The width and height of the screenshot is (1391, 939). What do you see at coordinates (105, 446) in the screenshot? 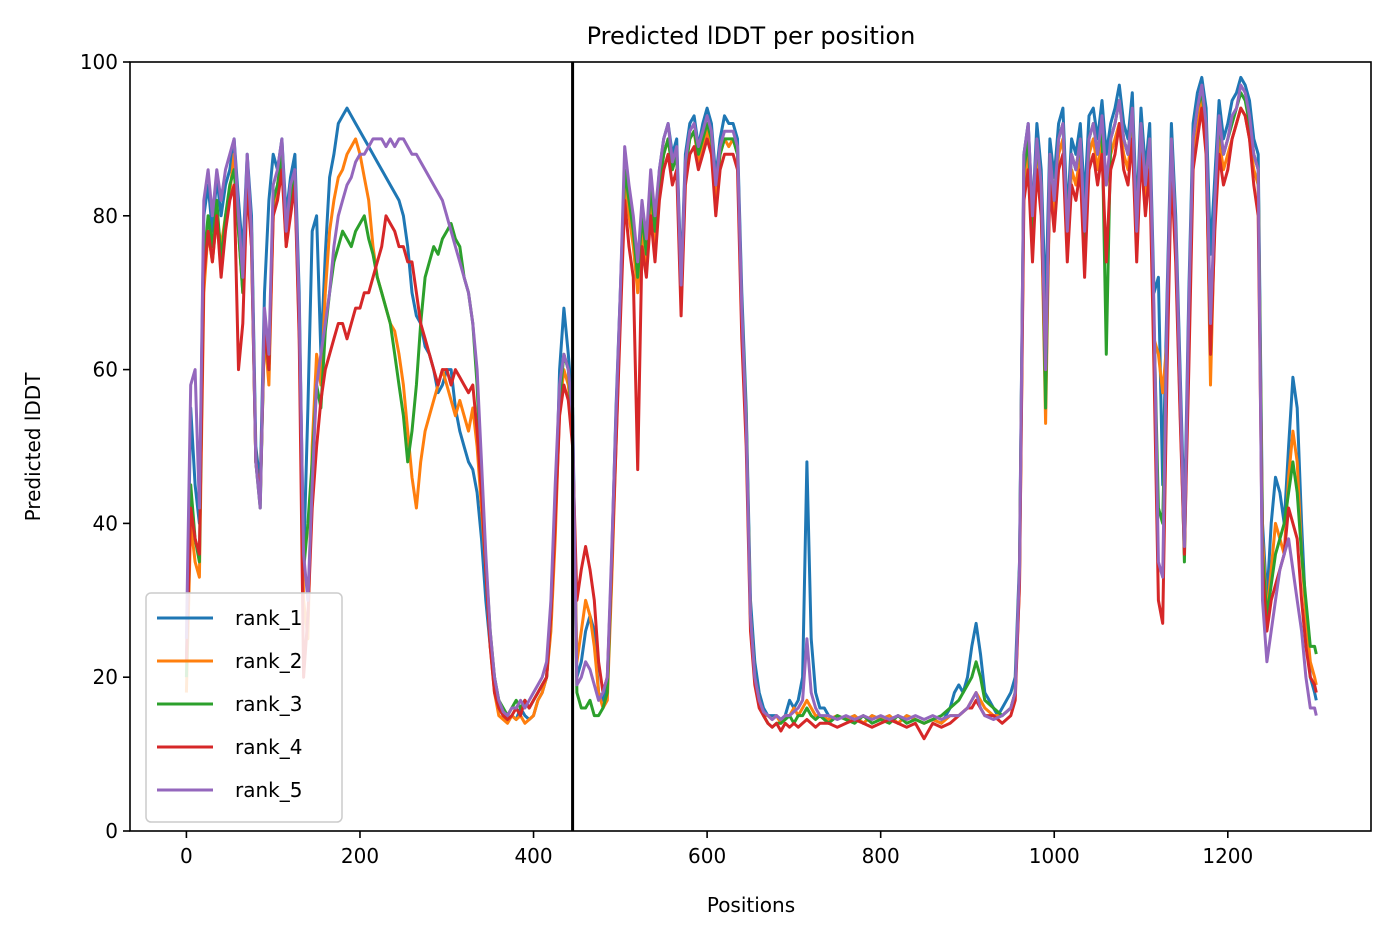
I see `y-ticks: 0 20 40 60 80 100` at bounding box center [105, 446].